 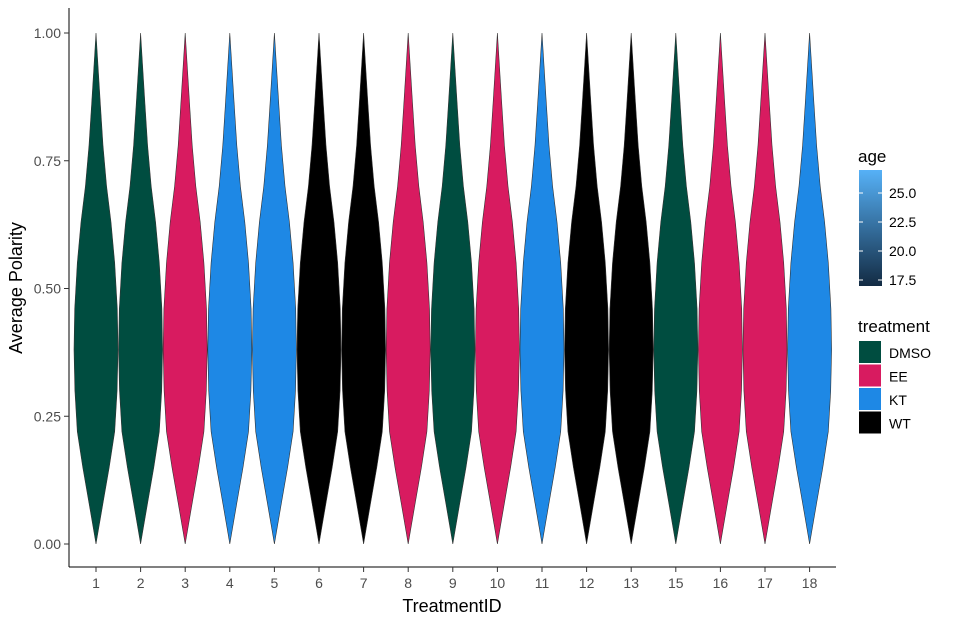 What do you see at coordinates (900, 424) in the screenshot?
I see `legend-label-wt: WT` at bounding box center [900, 424].